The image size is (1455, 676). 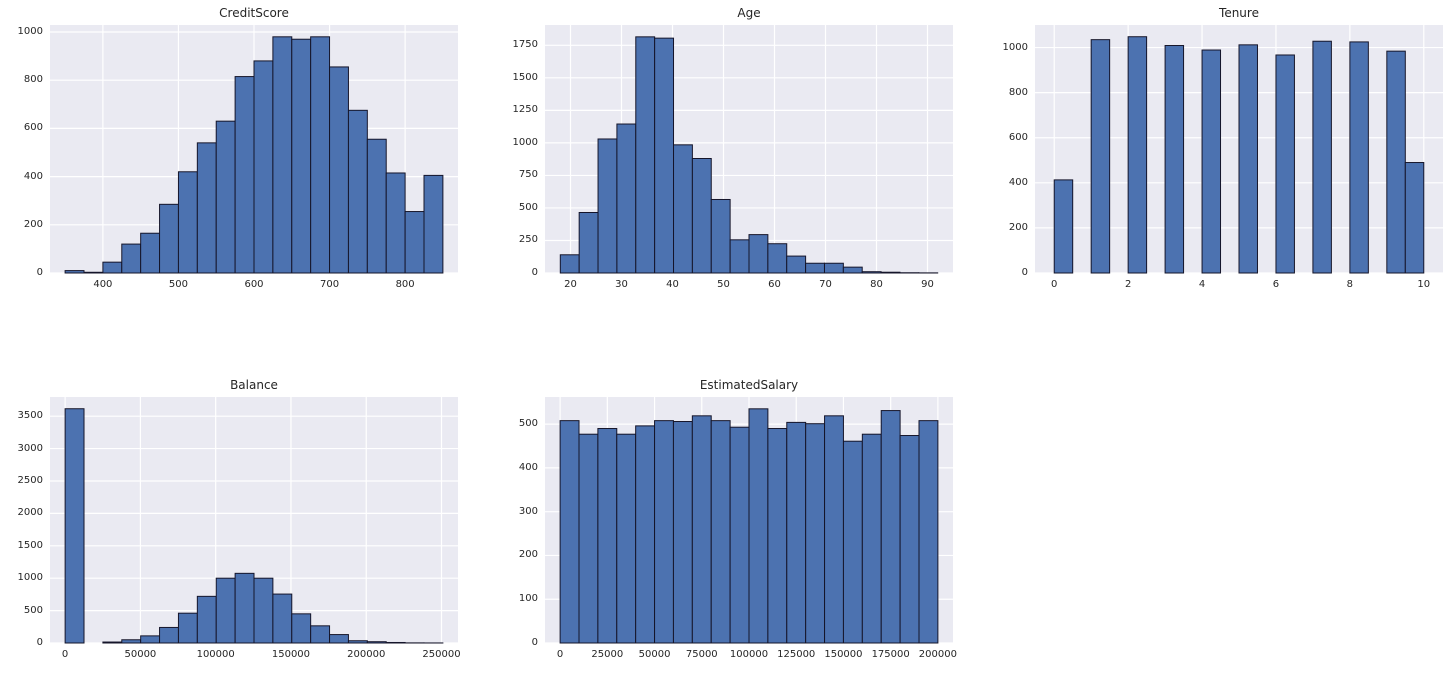 I want to click on chart-title-estimatedsalary: EstimatedSalary, so click(x=749, y=385).